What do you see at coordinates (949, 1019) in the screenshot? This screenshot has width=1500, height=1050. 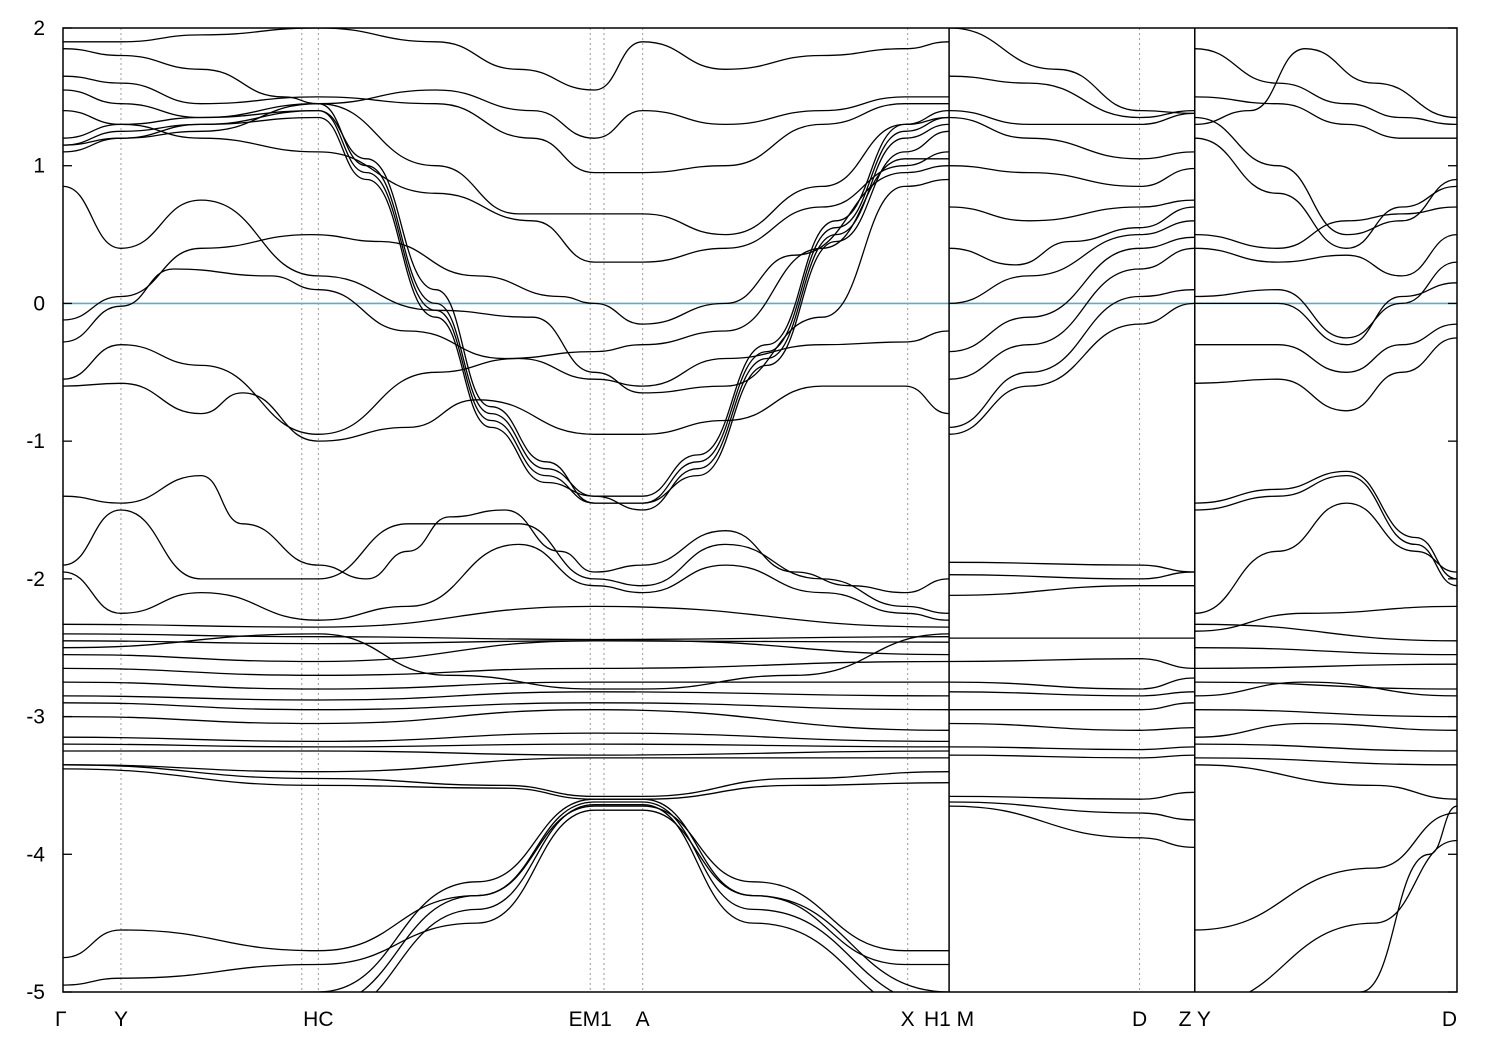 I see `x-tick-label: H1 M` at bounding box center [949, 1019].